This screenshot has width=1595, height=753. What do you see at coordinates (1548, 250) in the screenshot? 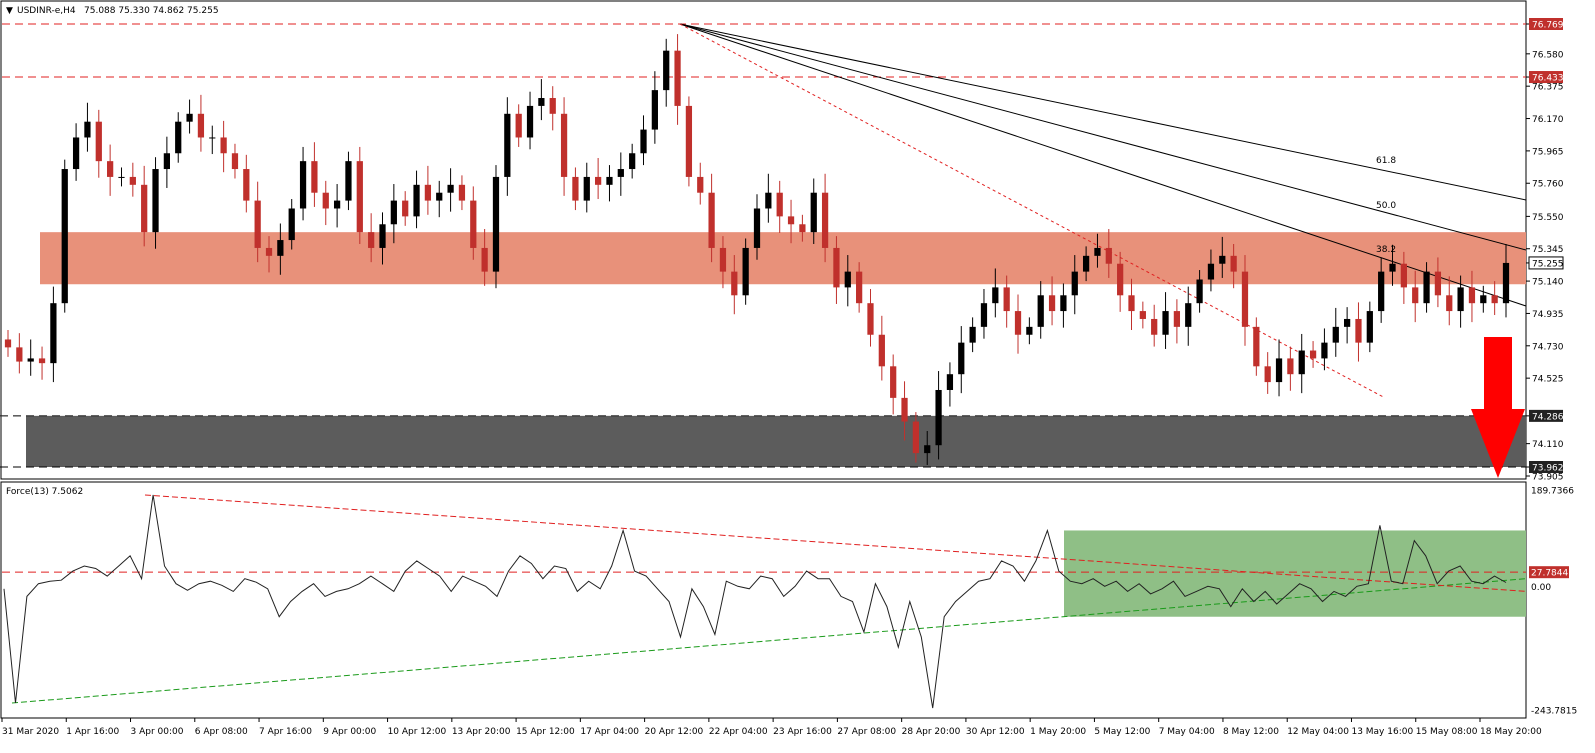
I see `price-tick-label: 75.345` at bounding box center [1548, 250].